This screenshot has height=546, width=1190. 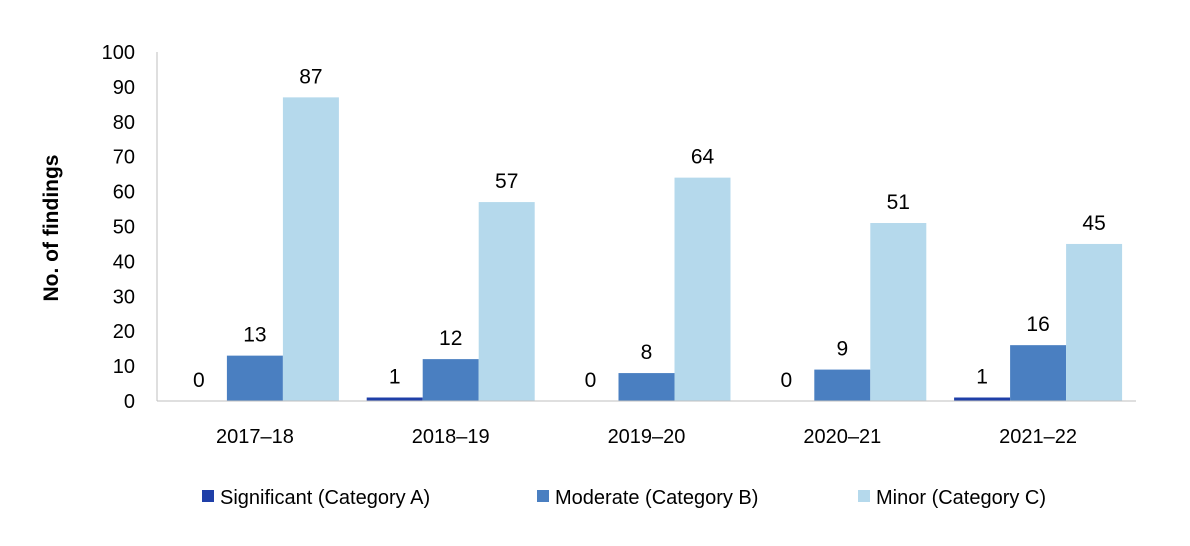 What do you see at coordinates (255, 437) in the screenshot?
I see `x-tick-label: 2017–18` at bounding box center [255, 437].